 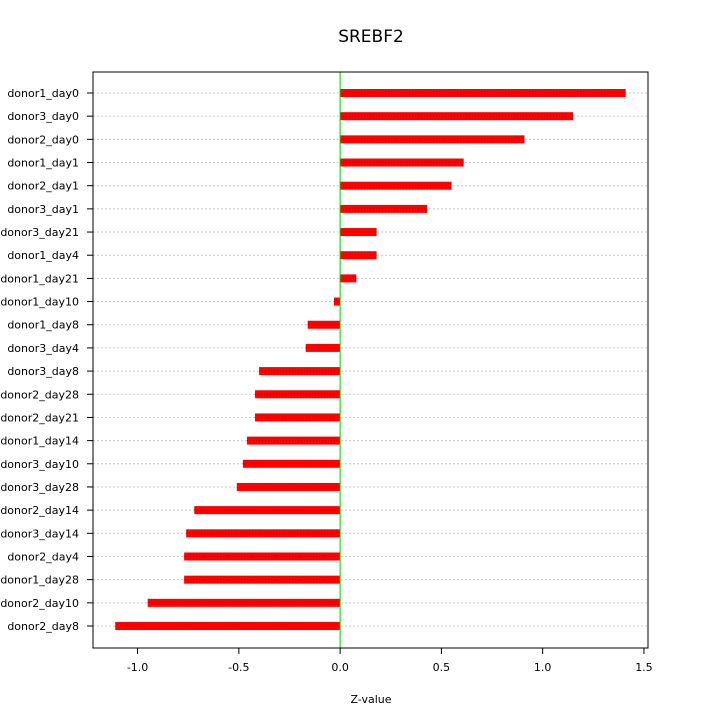 What do you see at coordinates (402, 162) in the screenshot?
I see `bar-donor1_day1` at bounding box center [402, 162].